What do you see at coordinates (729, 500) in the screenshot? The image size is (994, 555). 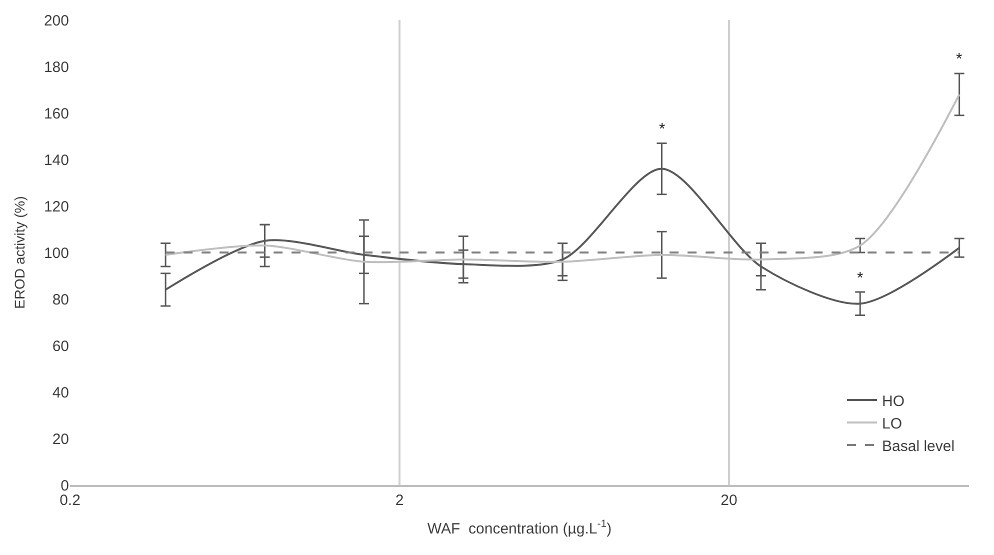 I see `x-tick-label: 20` at bounding box center [729, 500].